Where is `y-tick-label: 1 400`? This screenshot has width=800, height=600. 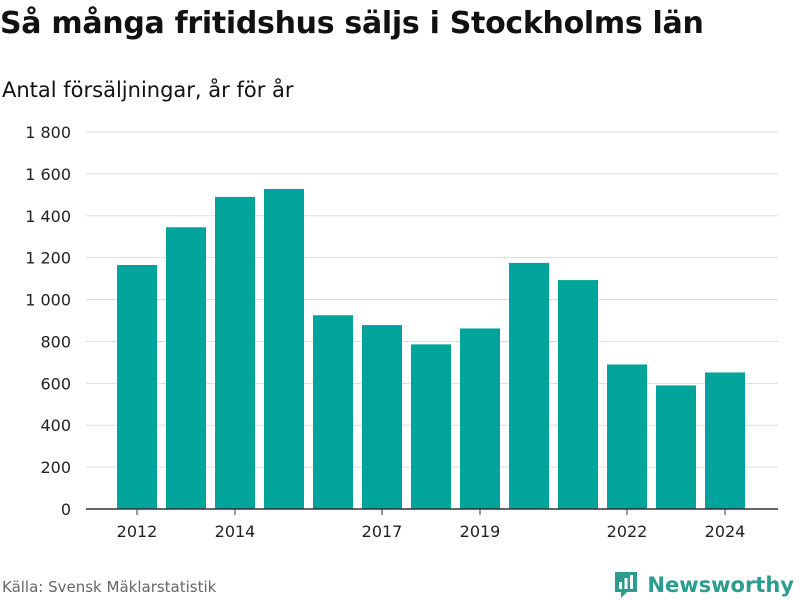
y-tick-label: 1 400 is located at coordinates (48, 216).